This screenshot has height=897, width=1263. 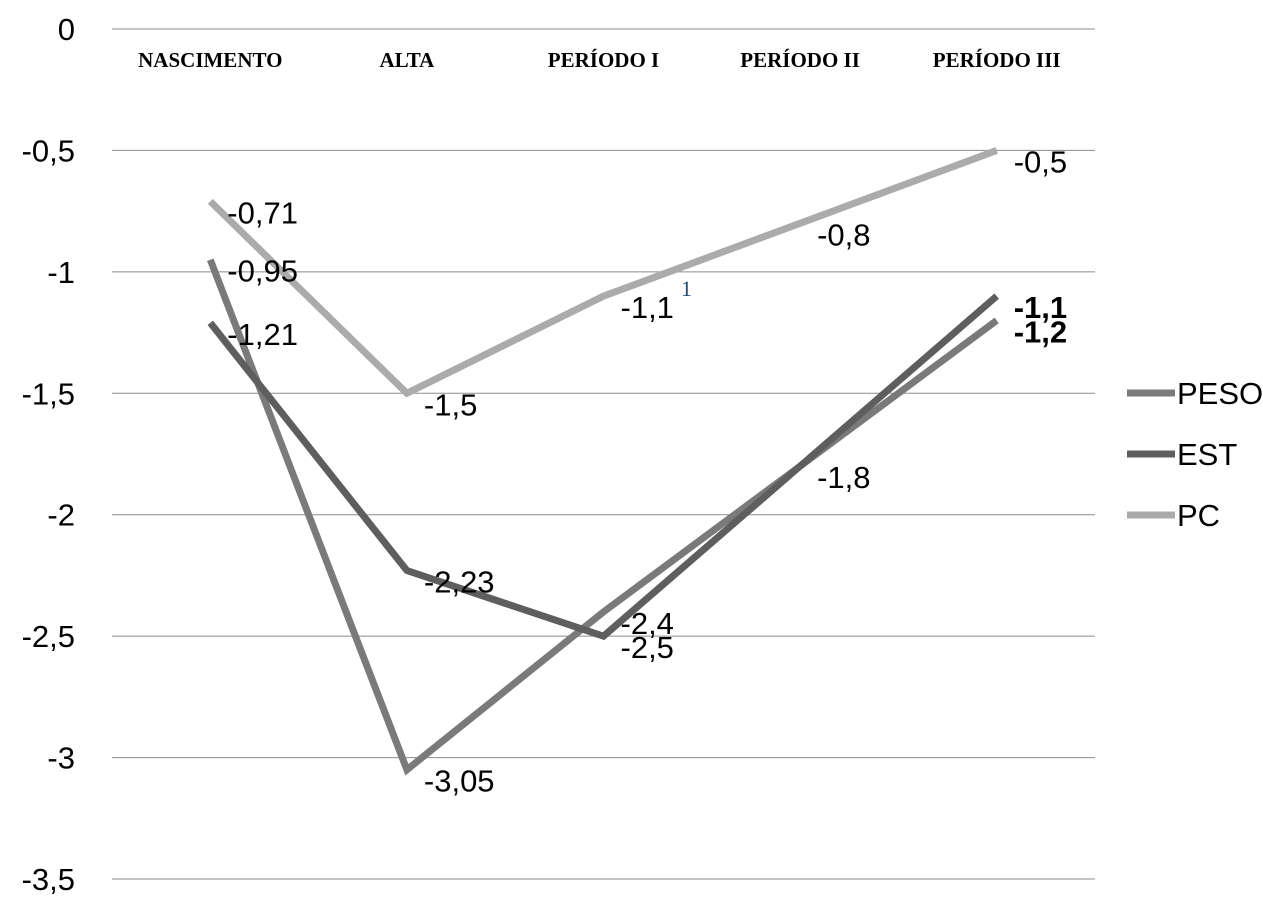 I want to click on x-category-label: PERÍODO III, so click(x=997, y=60).